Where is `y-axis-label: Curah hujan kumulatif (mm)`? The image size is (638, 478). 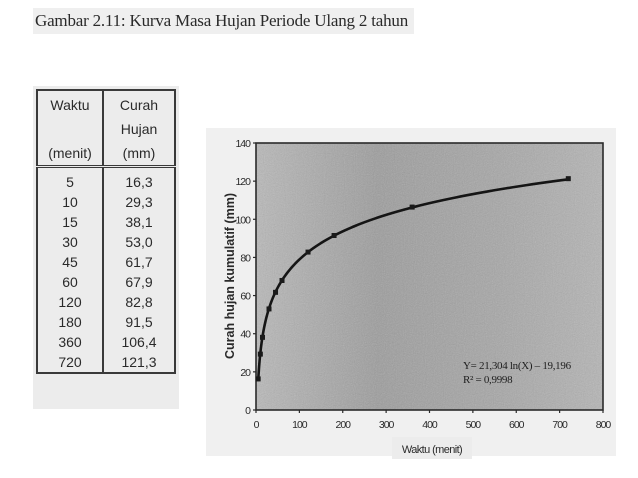 y-axis-label: Curah hujan kumulatif (mm) is located at coordinates (230, 276).